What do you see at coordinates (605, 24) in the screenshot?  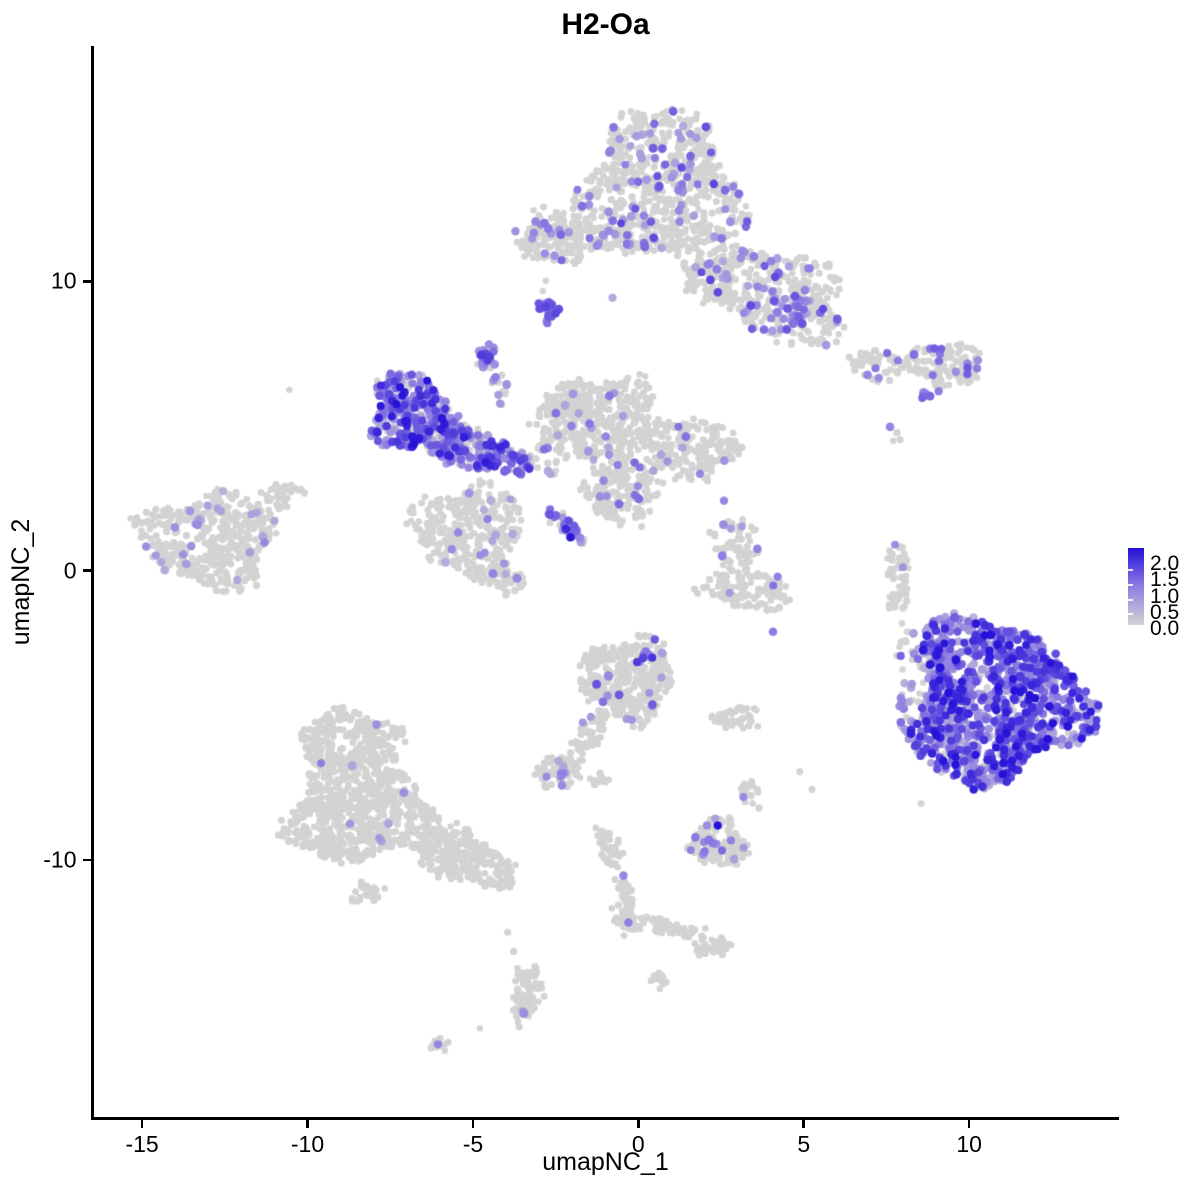 I see `plot-title: H2-Oa` at bounding box center [605, 24].